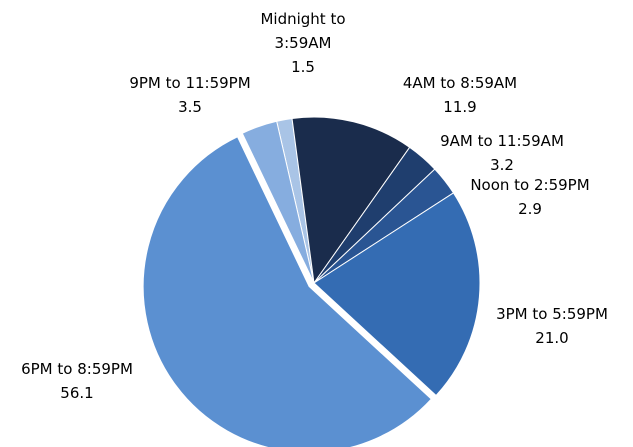  Describe the element at coordinates (351, 200) in the screenshot. I see `pie-slice-4am-to-8-59am` at that location.